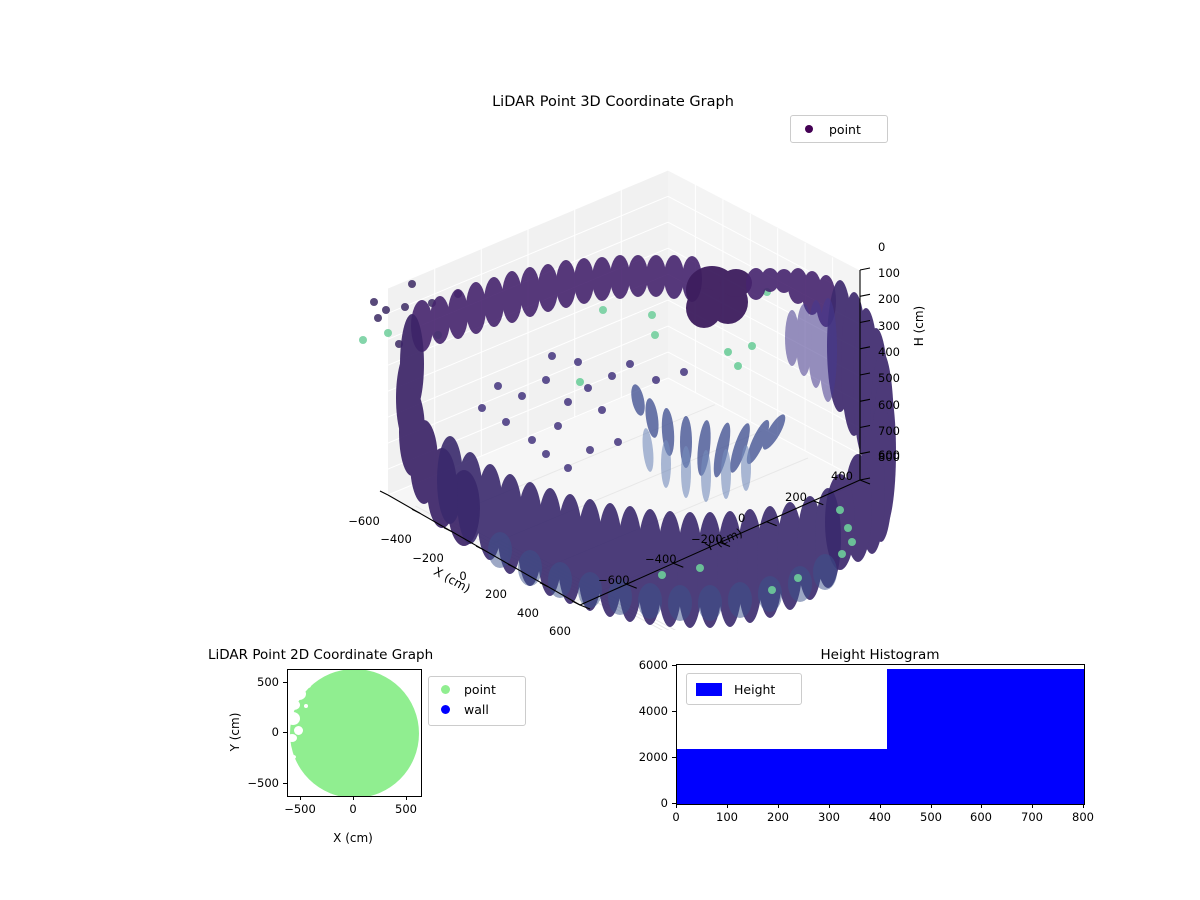 Image resolution: width=1200 pixels, height=900 pixels. I want to click on ytick-label: −500, so click(263, 783).